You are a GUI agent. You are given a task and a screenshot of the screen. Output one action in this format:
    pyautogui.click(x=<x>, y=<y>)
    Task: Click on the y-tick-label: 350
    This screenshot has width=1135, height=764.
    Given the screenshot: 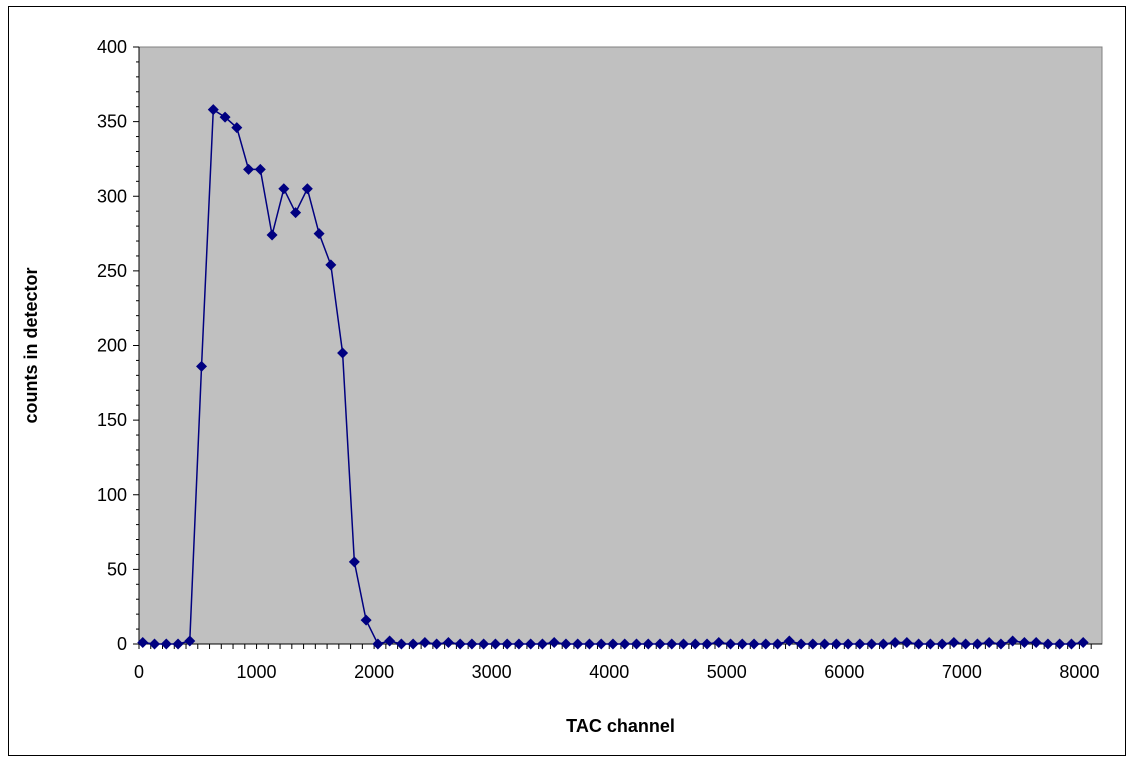 What is the action you would take?
    pyautogui.click(x=112, y=122)
    